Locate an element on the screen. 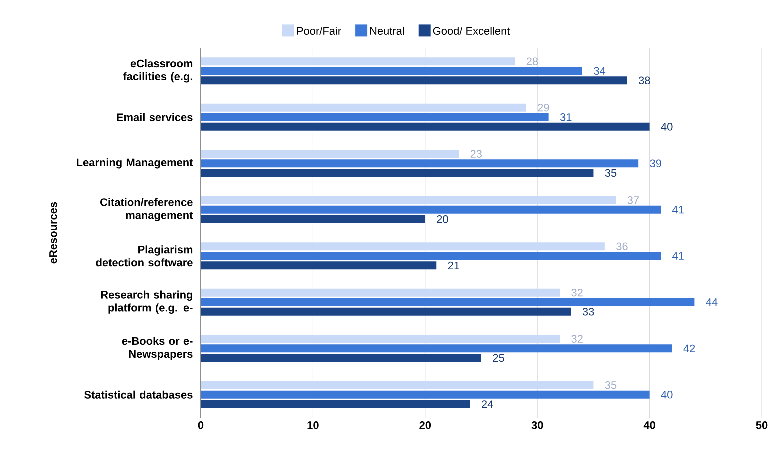 The width and height of the screenshot is (769, 457). y-tick-label: eClassroom facilities (e.g. is located at coordinates (158, 71).